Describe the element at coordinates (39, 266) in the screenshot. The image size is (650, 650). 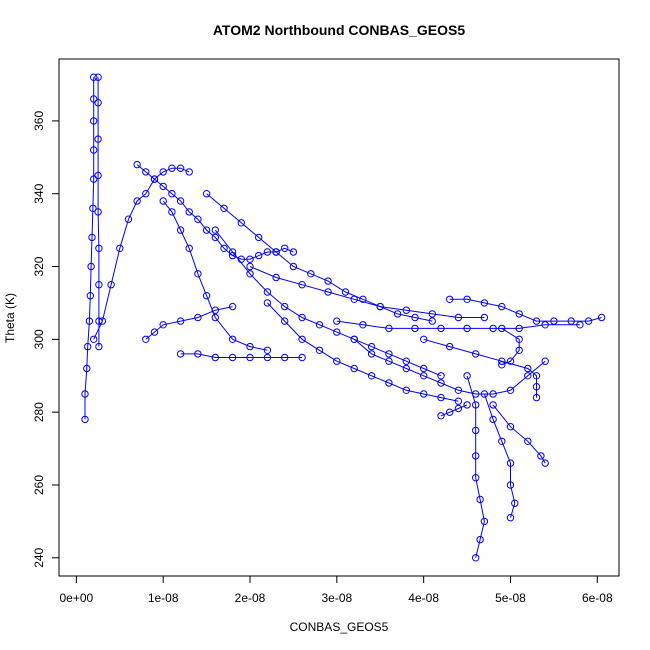
I see `y-tick-label: 320` at that location.